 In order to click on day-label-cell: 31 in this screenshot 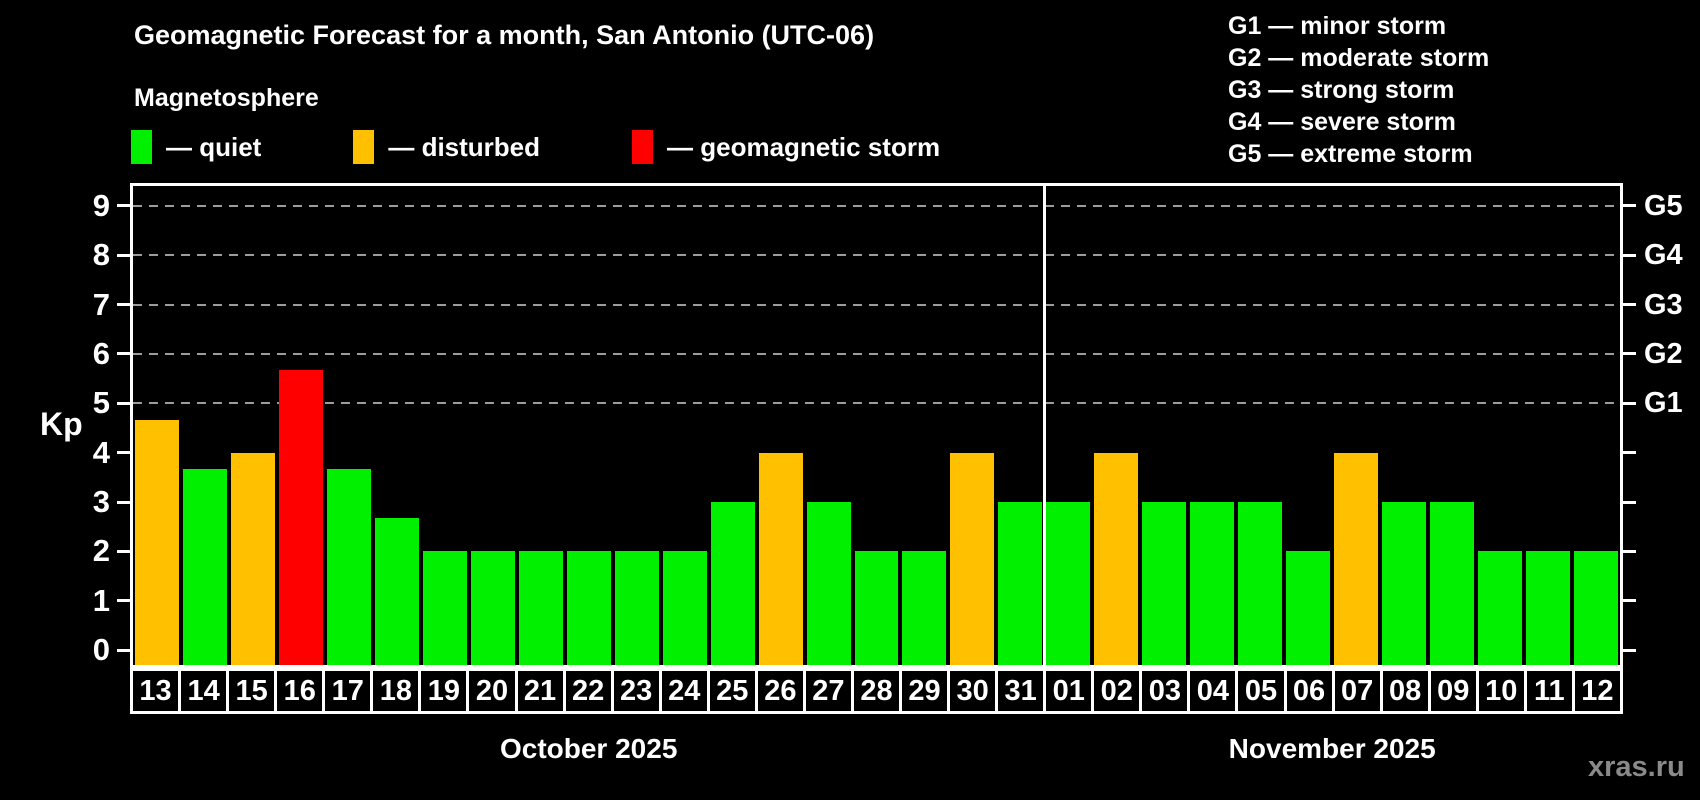, I will do `click(1021, 691)`.